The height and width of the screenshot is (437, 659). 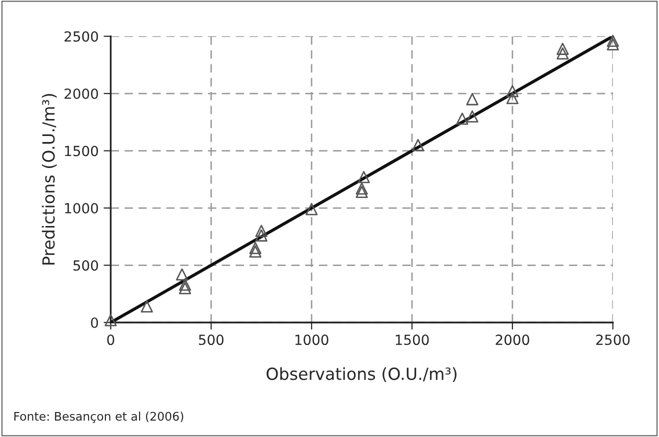 What do you see at coordinates (412, 340) in the screenshot?
I see `x-tick-label: 1500` at bounding box center [412, 340].